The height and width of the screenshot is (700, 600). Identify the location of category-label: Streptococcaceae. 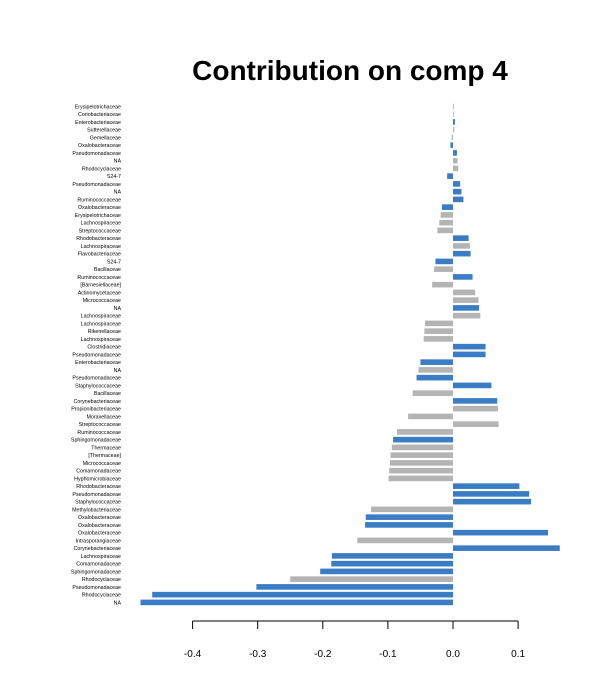
(100, 425).